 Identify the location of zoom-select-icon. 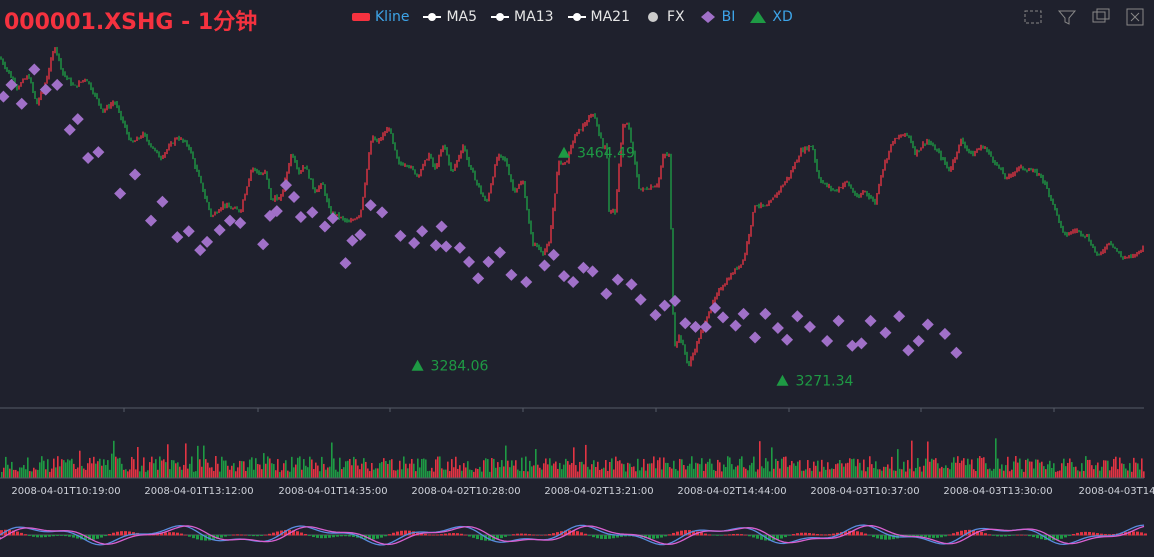
(1033, 17).